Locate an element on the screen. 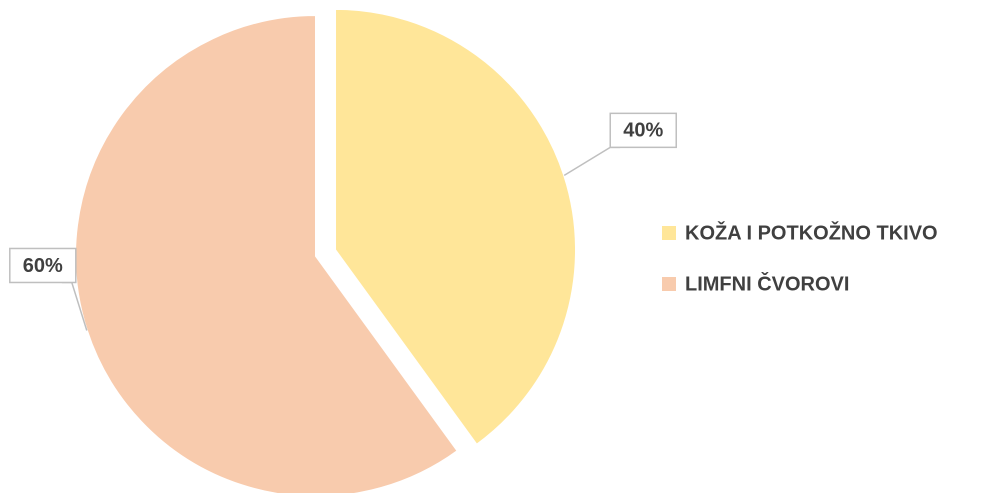 The height and width of the screenshot is (493, 993). data-label: 40% is located at coordinates (643, 131).